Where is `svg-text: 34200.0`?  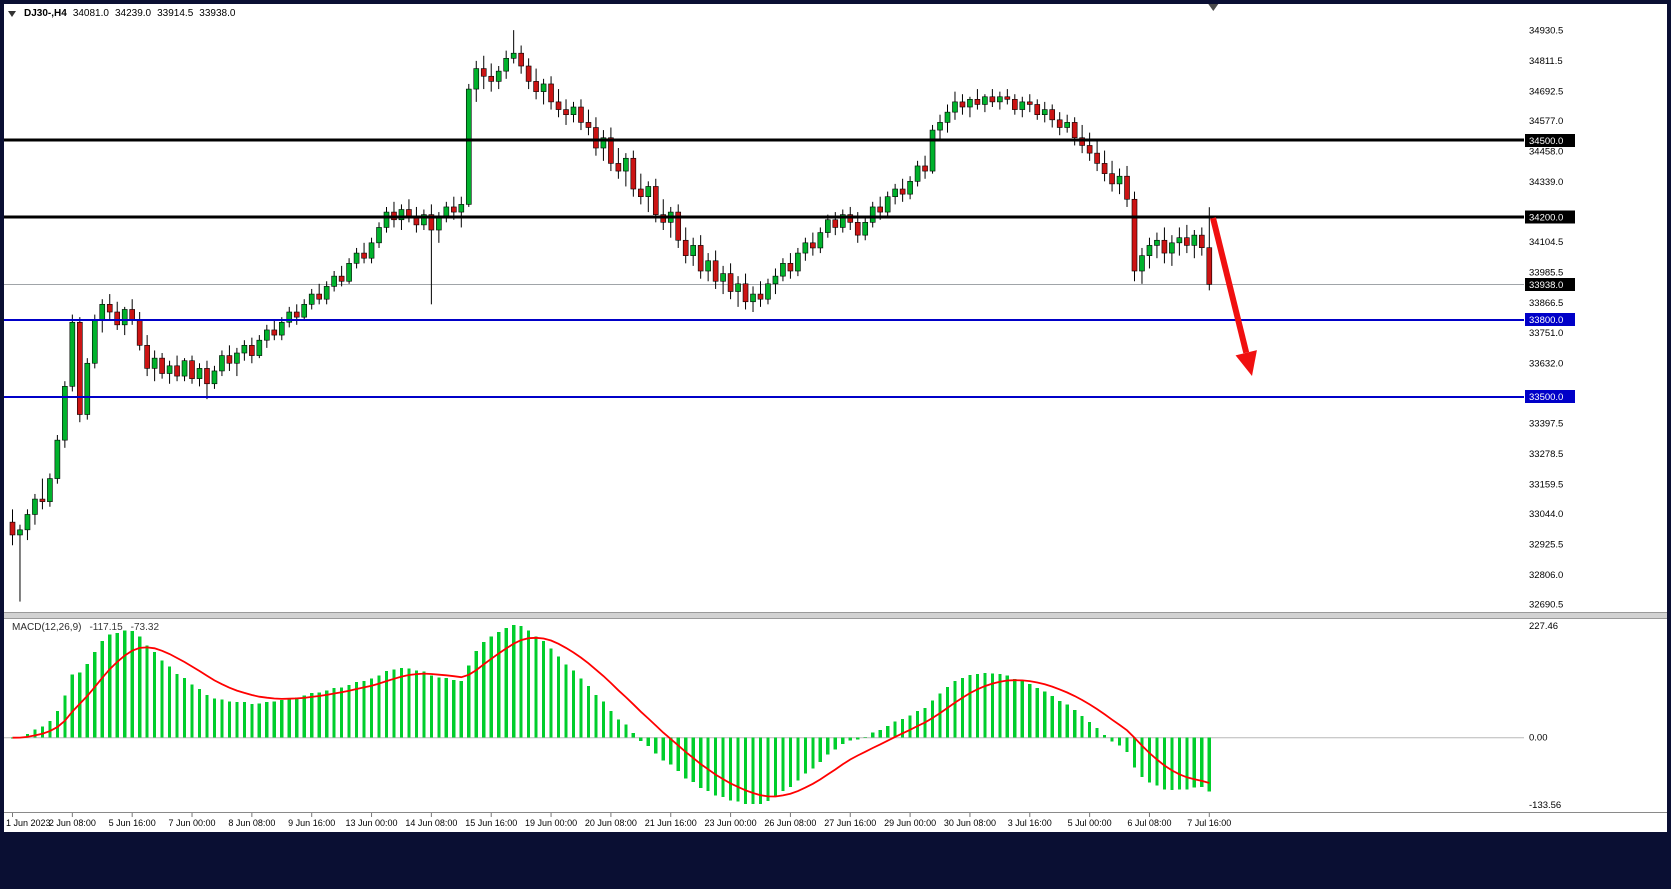 svg-text: 34200.0 is located at coordinates (1546, 218).